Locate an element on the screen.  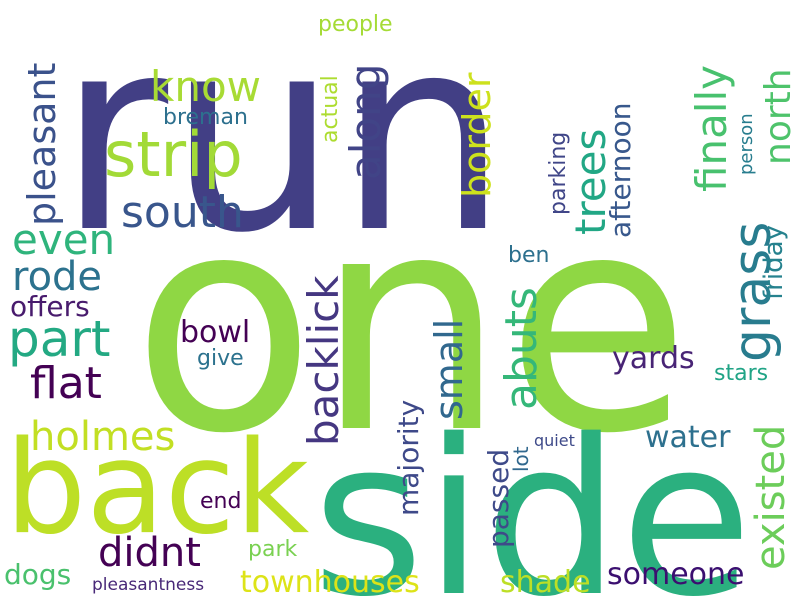
word-shade: shade is located at coordinates (545, 582).